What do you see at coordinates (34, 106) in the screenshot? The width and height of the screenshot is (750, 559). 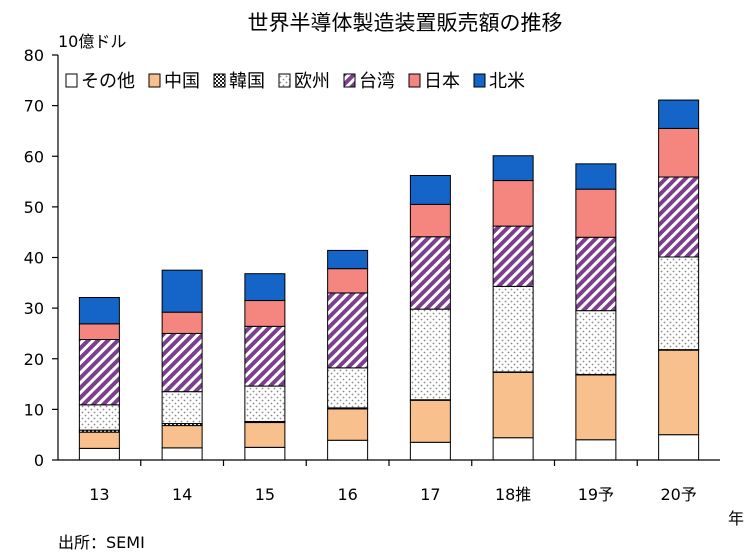 I see `y-tick-label: 70` at bounding box center [34, 106].